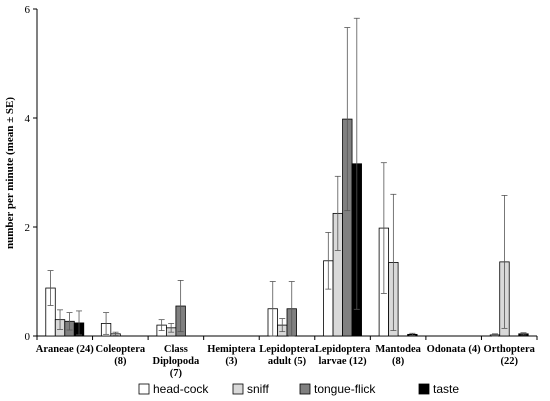 This screenshot has width=550, height=401. Describe the element at coordinates (10, 173) in the screenshot. I see `y-axis-title: number per minute (mean ± SE)` at that location.